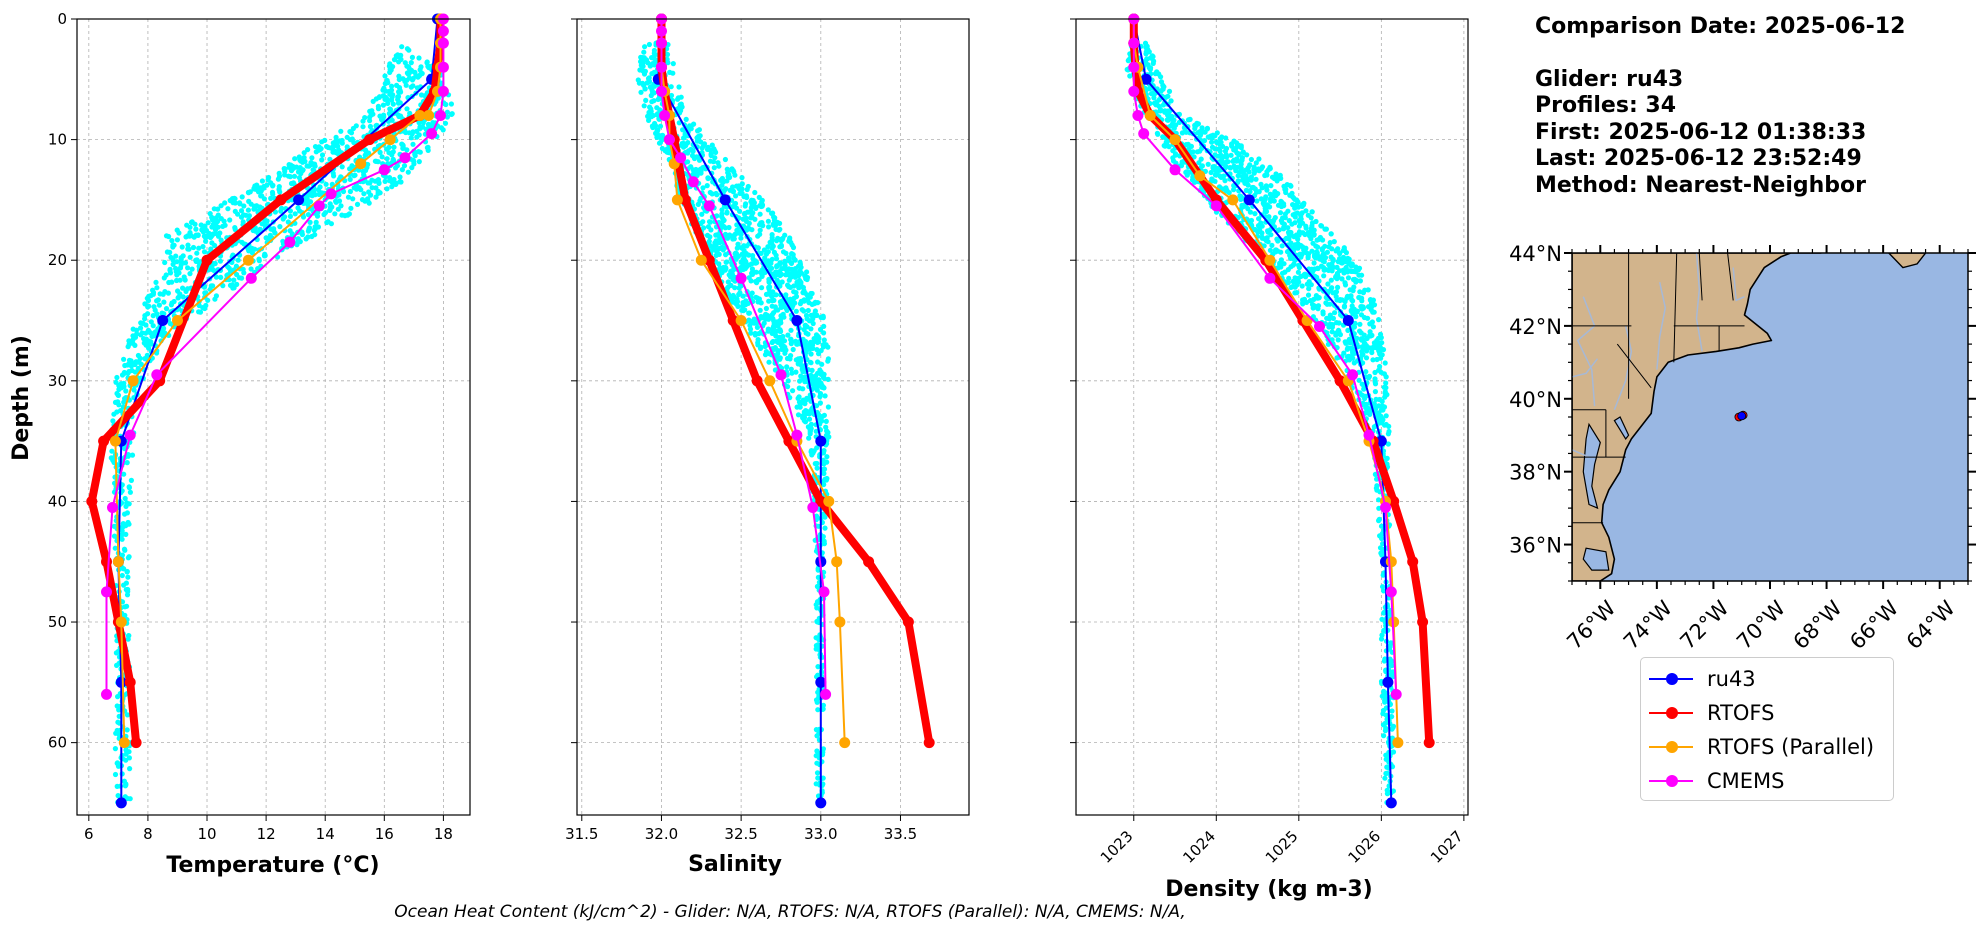 The width and height of the screenshot is (1980, 934). I want to click on x-tick-label: 33.0, so click(820, 834).